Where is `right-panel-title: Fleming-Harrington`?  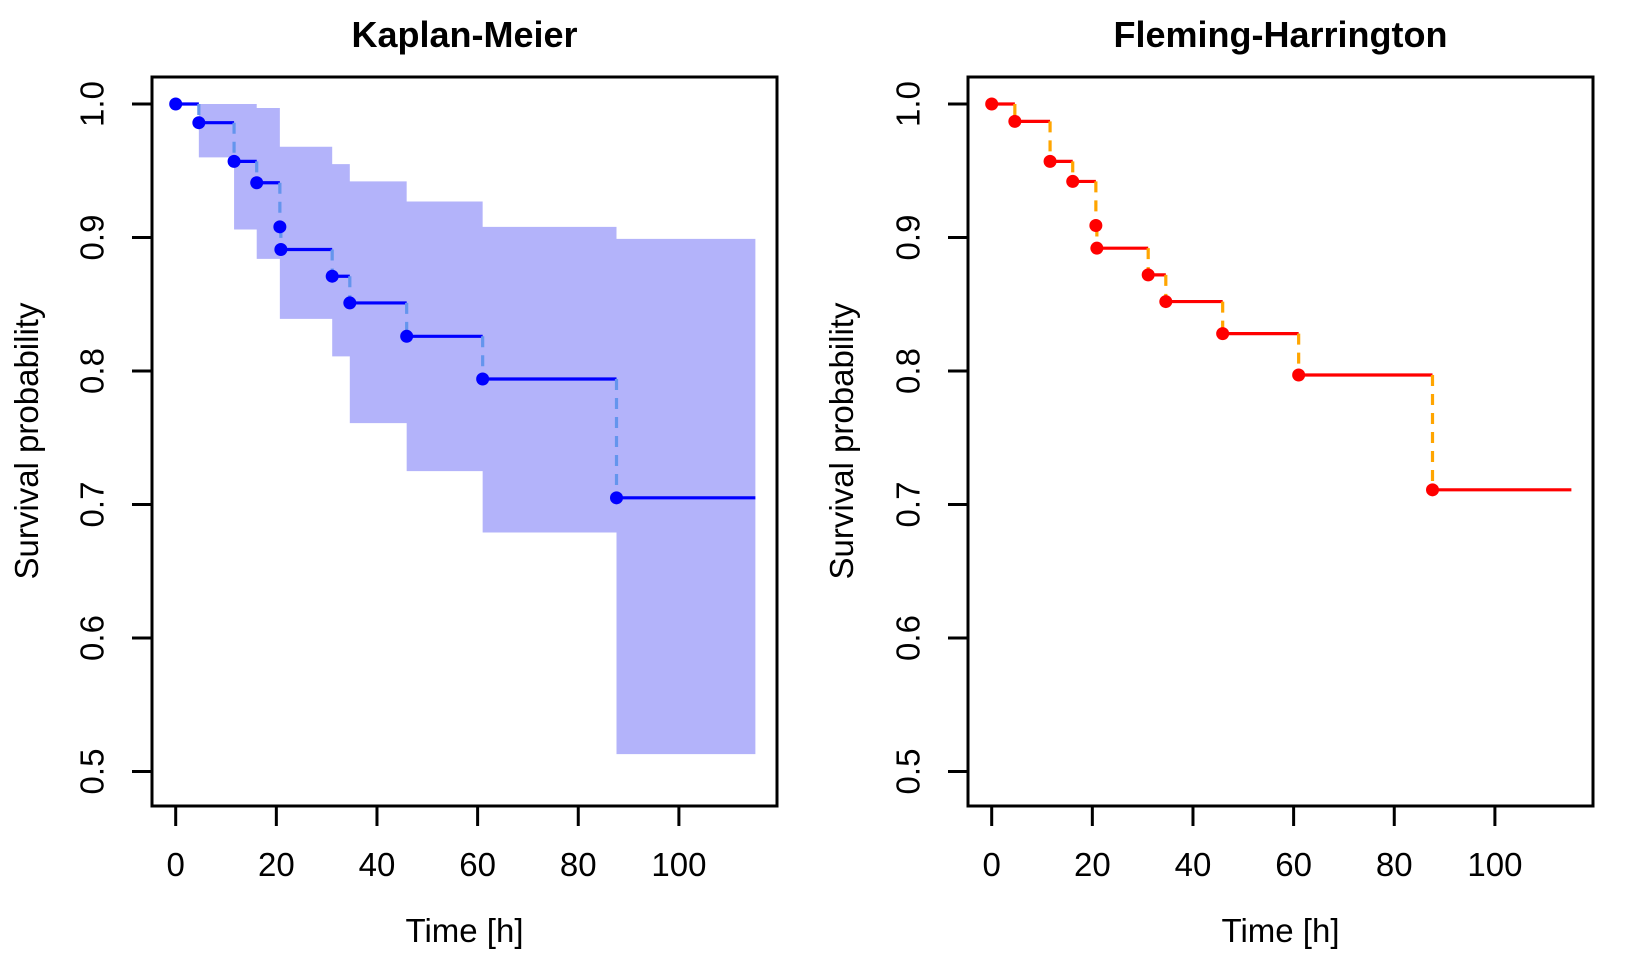
right-panel-title: Fleming-Harrington is located at coordinates (1280, 34).